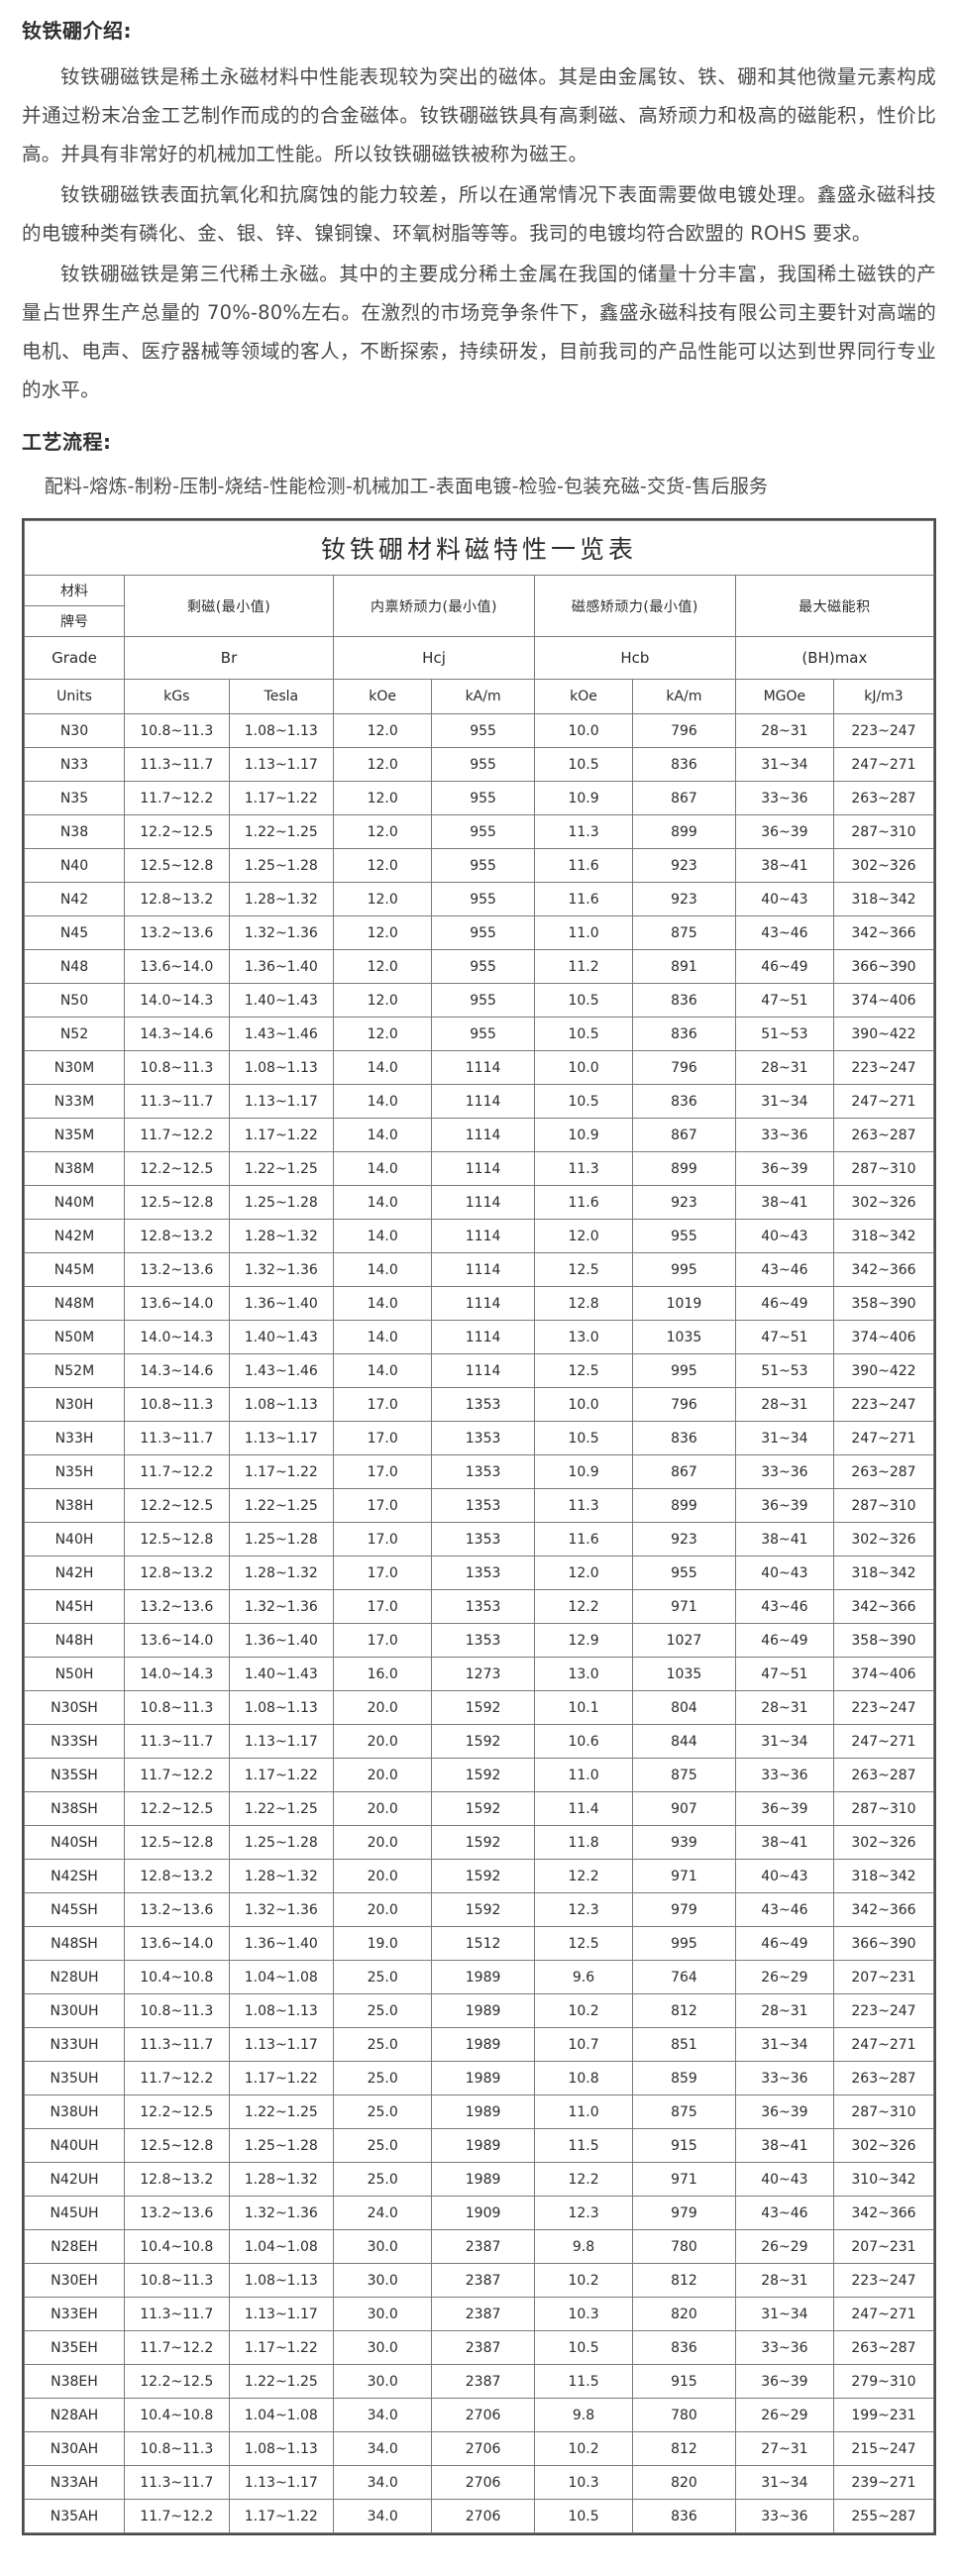 Image resolution: width=958 pixels, height=2576 pixels. I want to click on value-cell: 1.17~1.22, so click(281, 2078).